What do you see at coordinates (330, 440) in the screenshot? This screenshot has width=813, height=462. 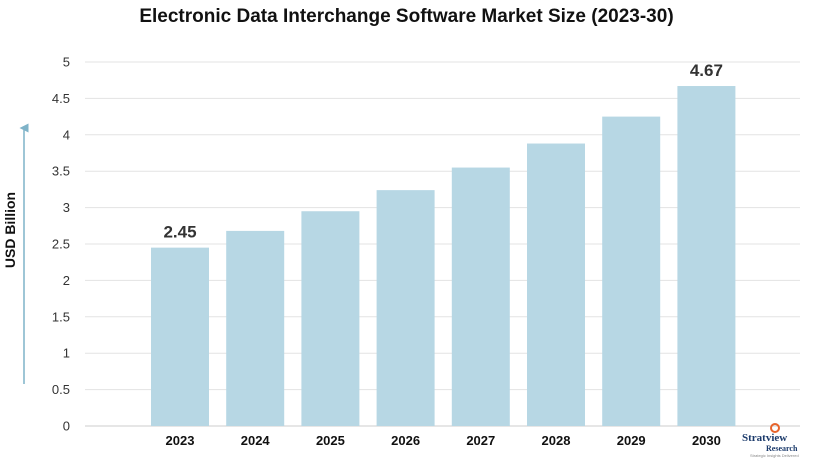 I see `x-tick-label: 2025` at bounding box center [330, 440].